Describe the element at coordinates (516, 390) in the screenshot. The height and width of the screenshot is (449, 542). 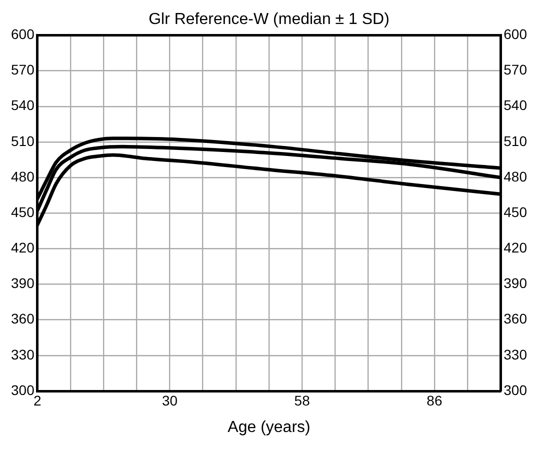
I see `y2-tick-label: 300` at that location.